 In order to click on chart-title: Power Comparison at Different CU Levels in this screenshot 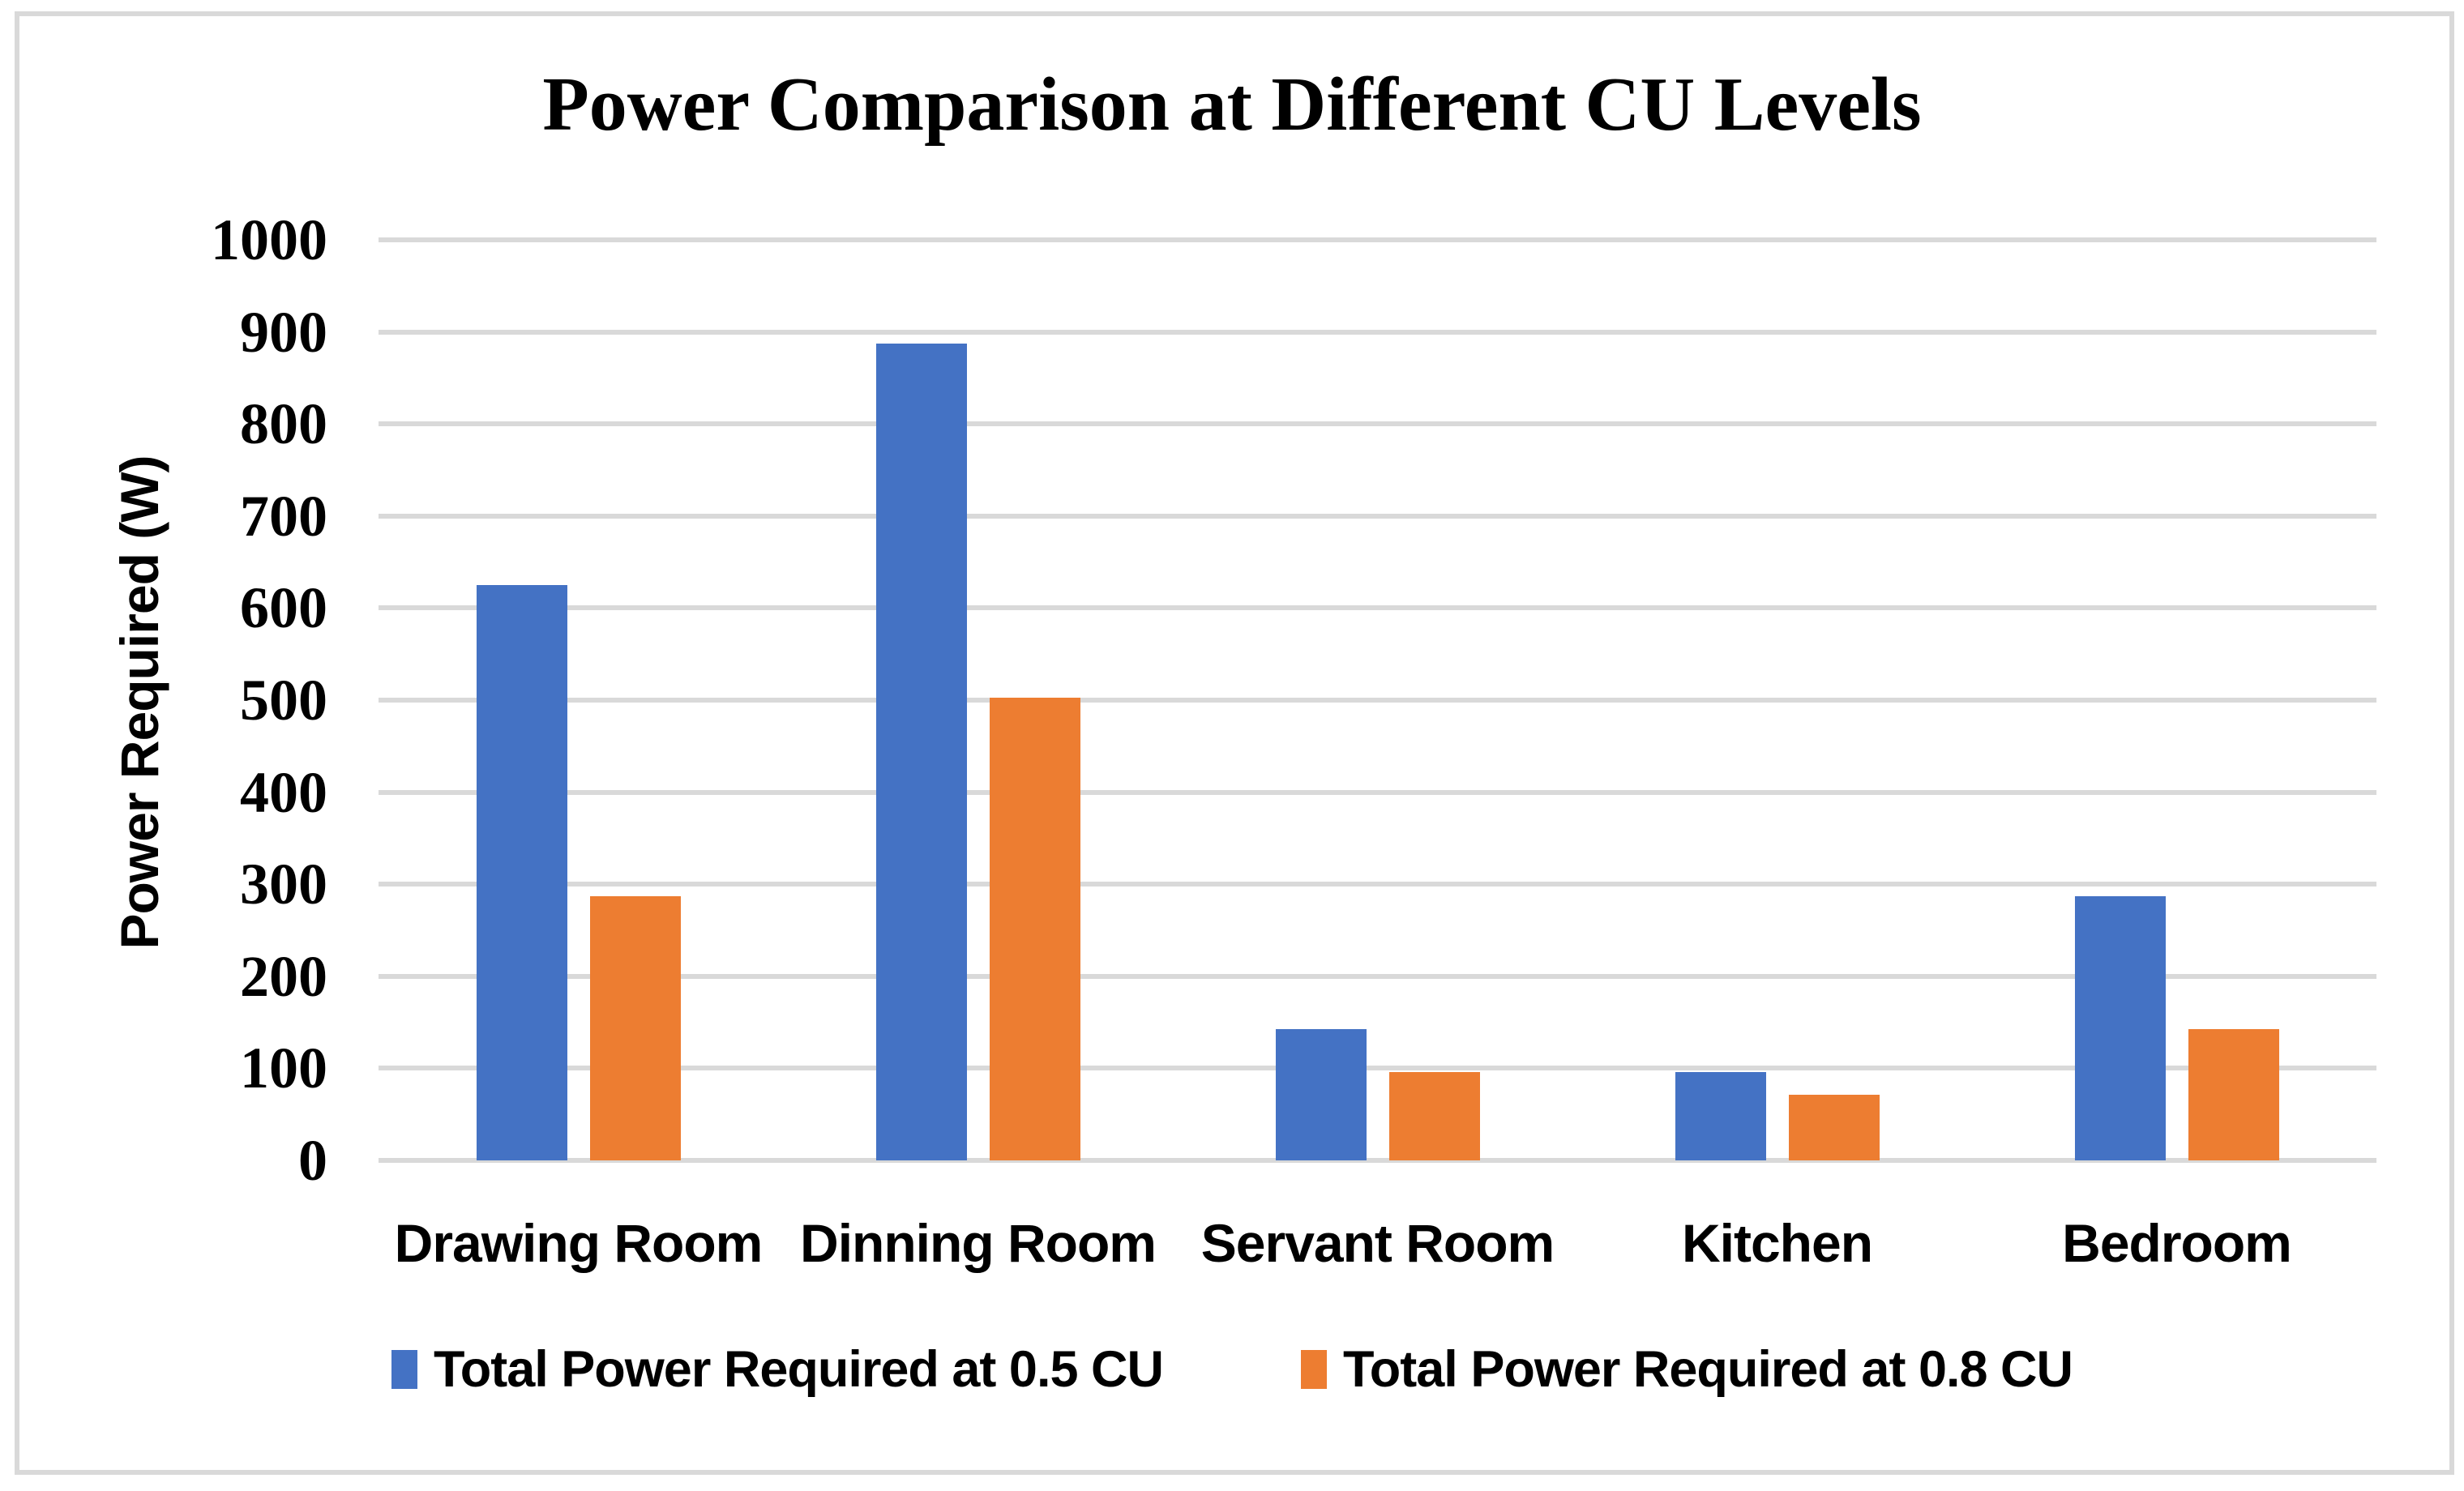, I will do `click(1232, 104)`.